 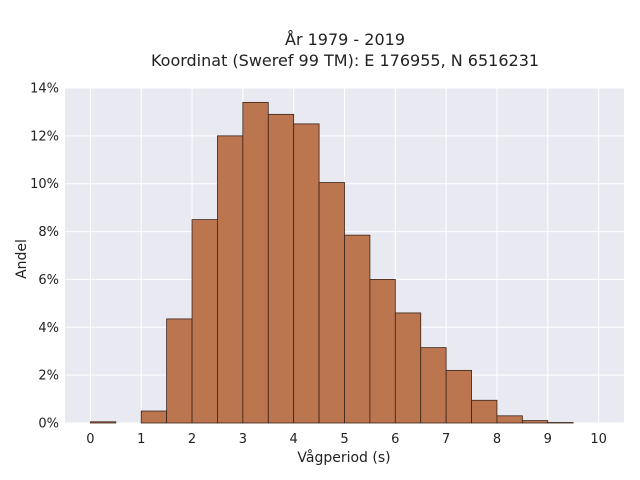 I want to click on x-axis-label: Vågperiod (s), so click(x=343, y=457).